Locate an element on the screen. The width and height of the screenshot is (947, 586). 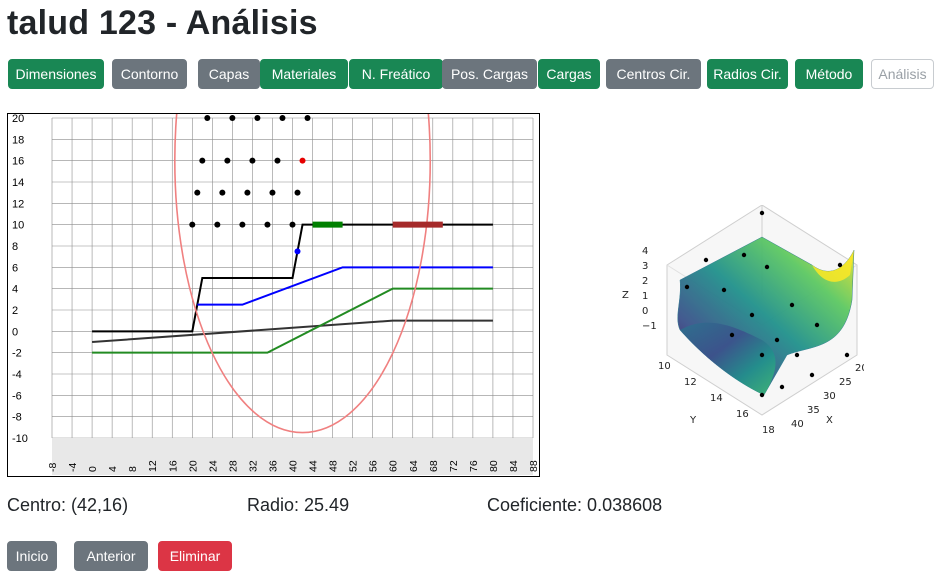
y-tick-label: 8 is located at coordinates (15, 247).